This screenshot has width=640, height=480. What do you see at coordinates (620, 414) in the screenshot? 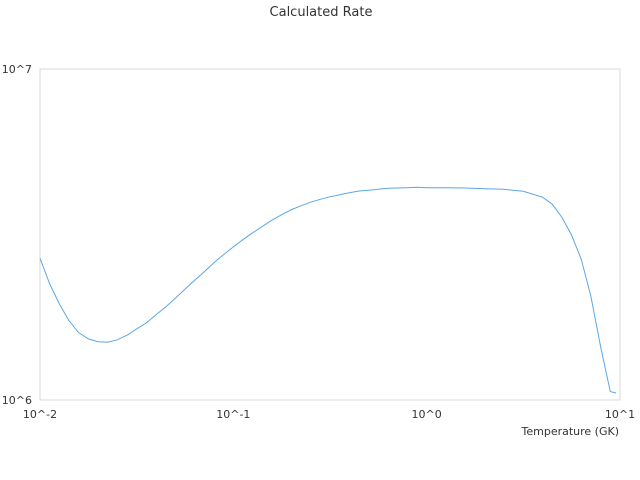
I see `x-tick-label: 10^1` at bounding box center [620, 414].